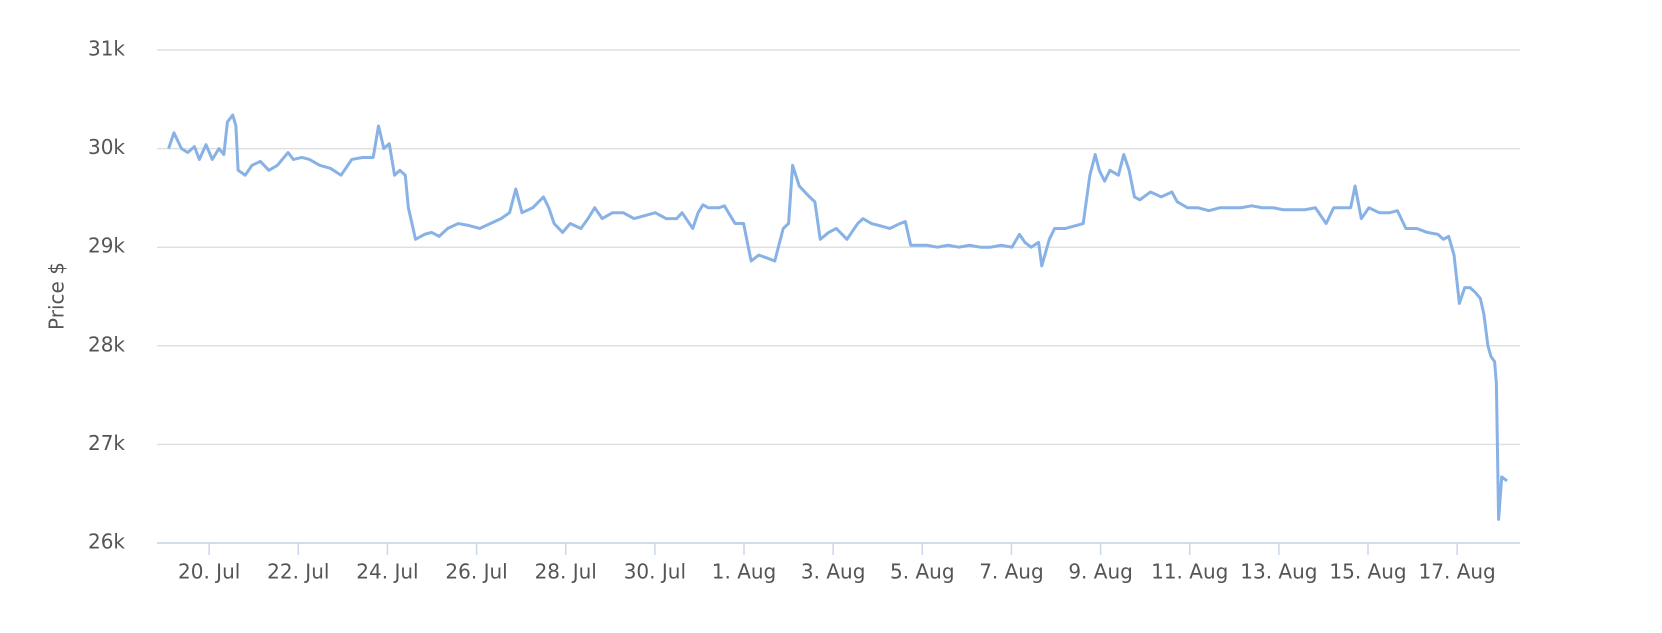 Image resolution: width=1662 pixels, height=633 pixels. What do you see at coordinates (1457, 572) in the screenshot?
I see `x-tick-label: 17. Aug` at bounding box center [1457, 572].